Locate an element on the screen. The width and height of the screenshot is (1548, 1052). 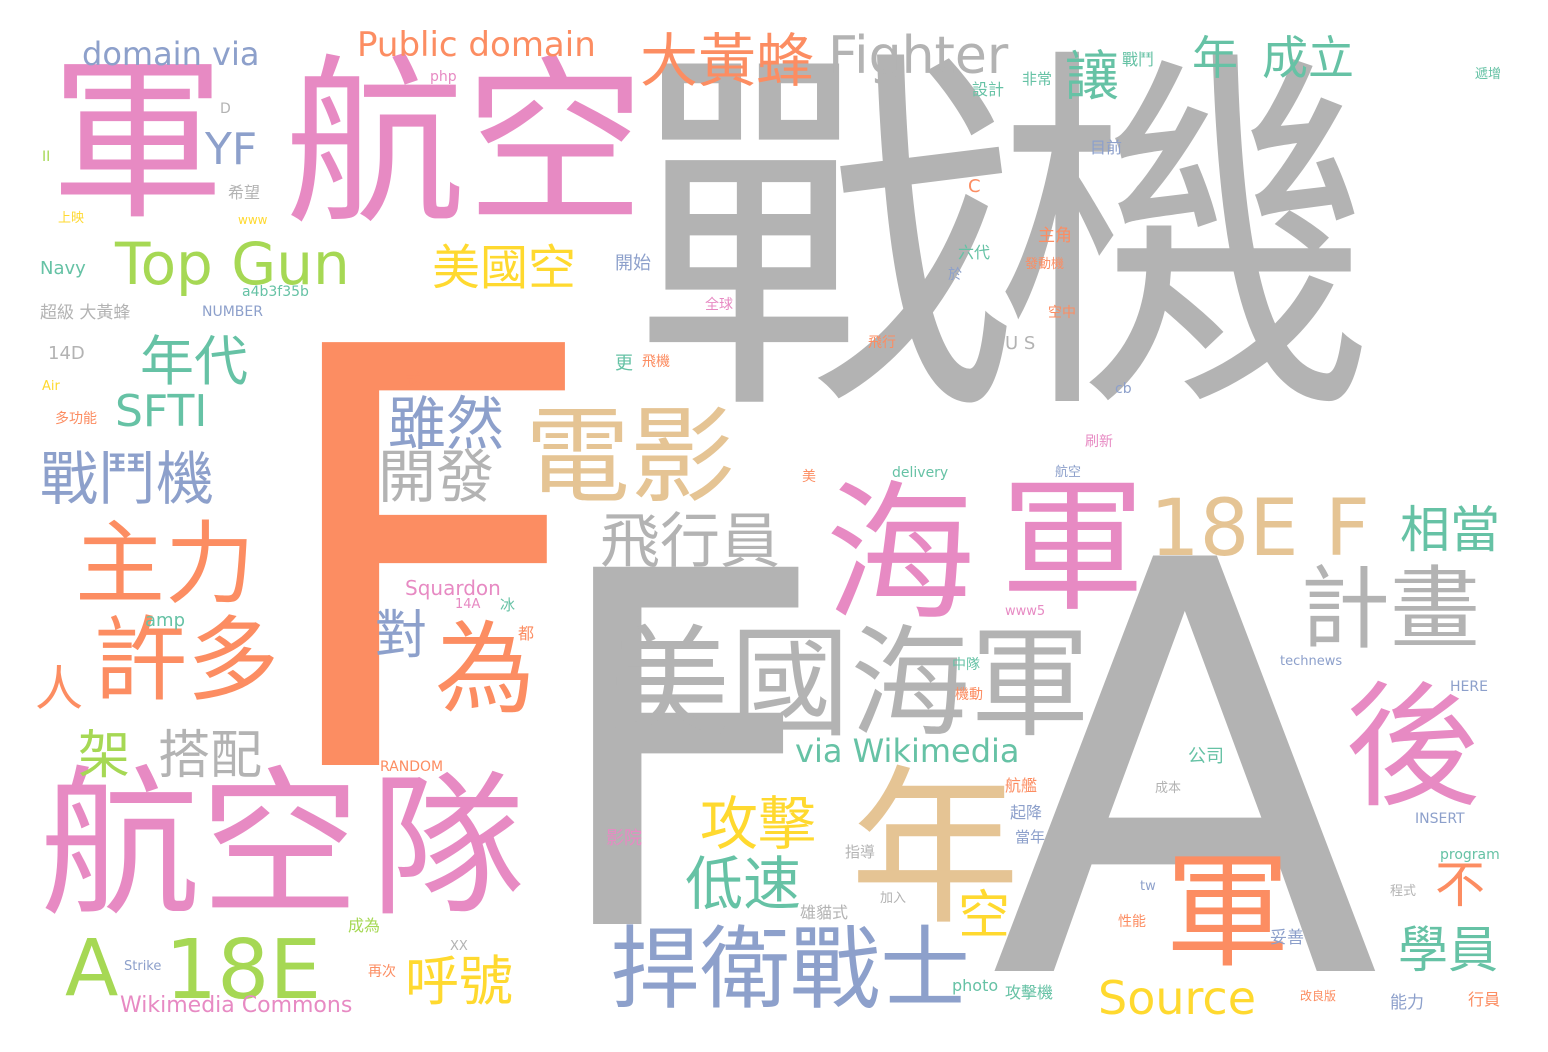
cloud-word: 主角 is located at coordinates (1055, 236).